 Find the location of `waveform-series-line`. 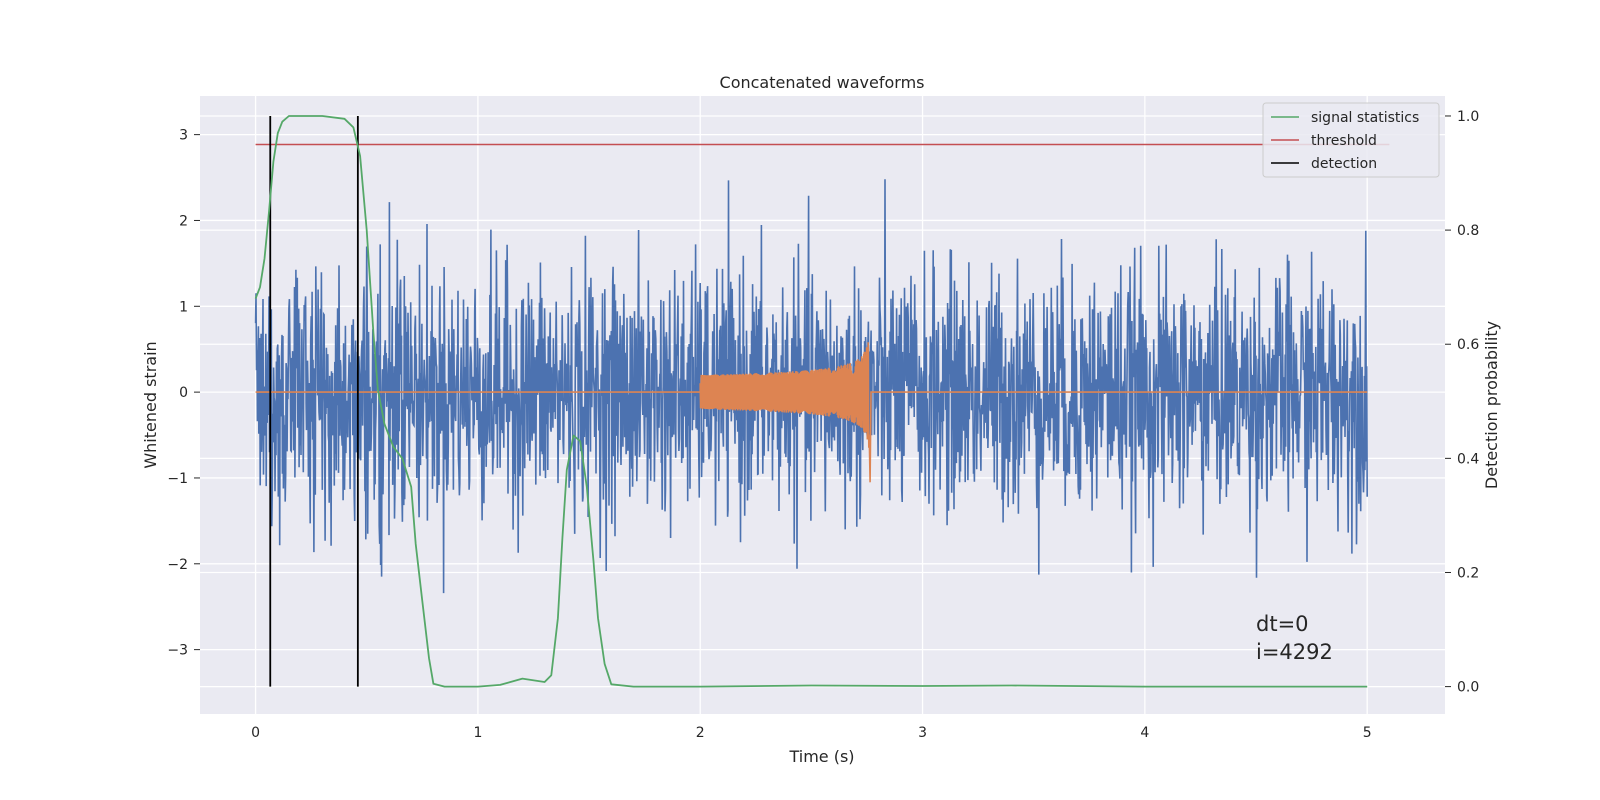

waveform-series-line is located at coordinates (811, 412).